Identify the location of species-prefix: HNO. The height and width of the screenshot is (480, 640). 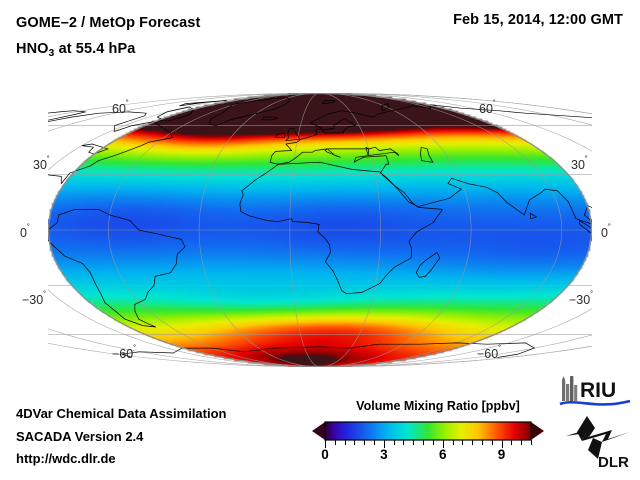
(32, 49).